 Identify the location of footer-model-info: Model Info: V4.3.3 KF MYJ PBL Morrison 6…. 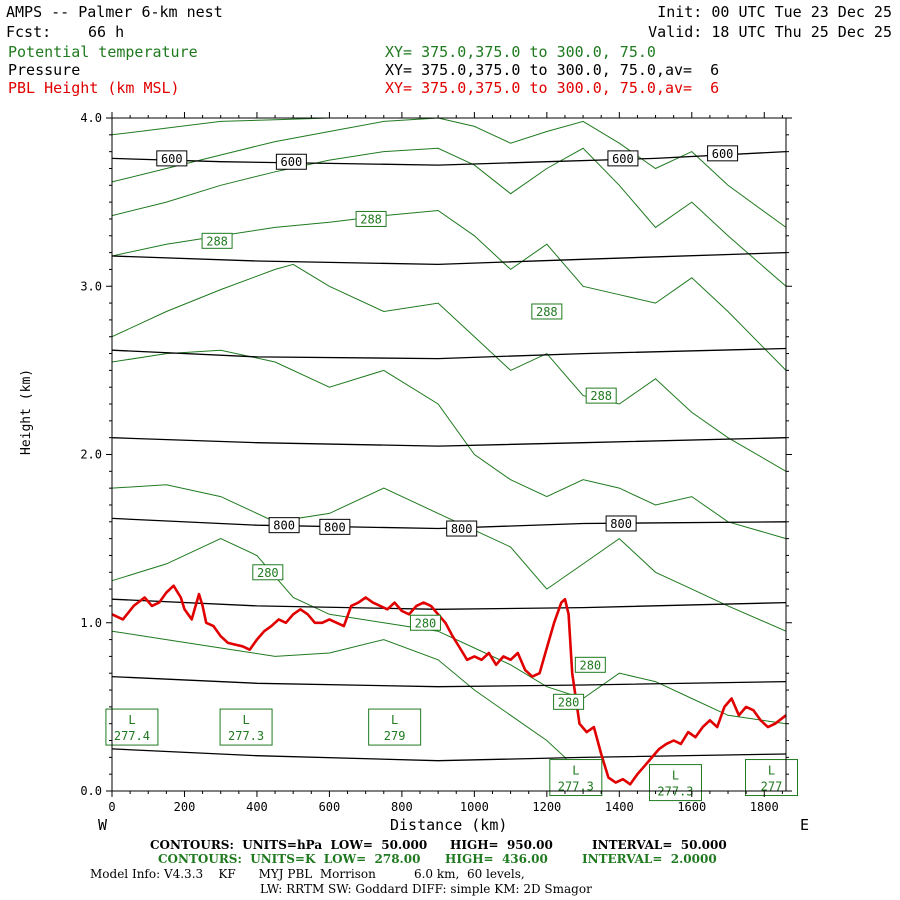
(307, 874).